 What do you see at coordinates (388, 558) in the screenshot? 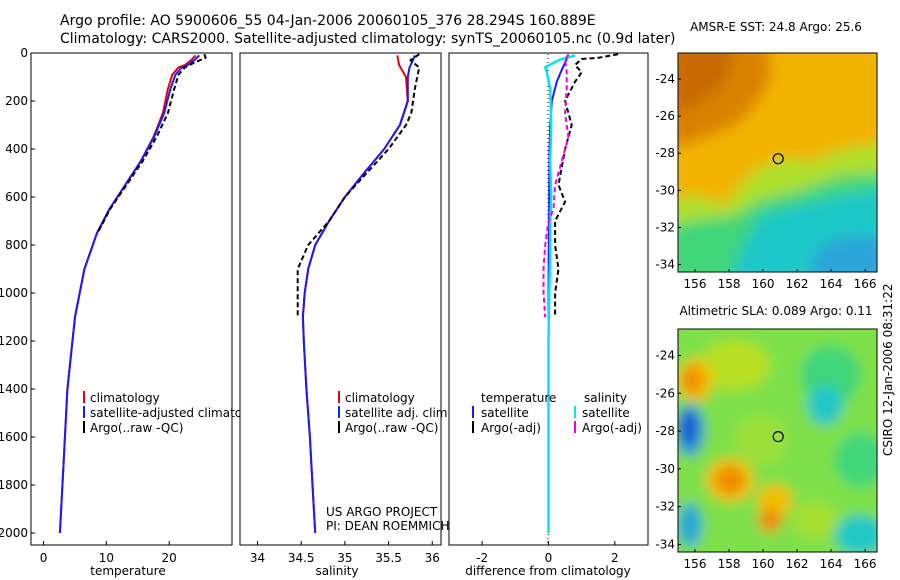
I see `x-tick-label: 35.5` at bounding box center [388, 558].